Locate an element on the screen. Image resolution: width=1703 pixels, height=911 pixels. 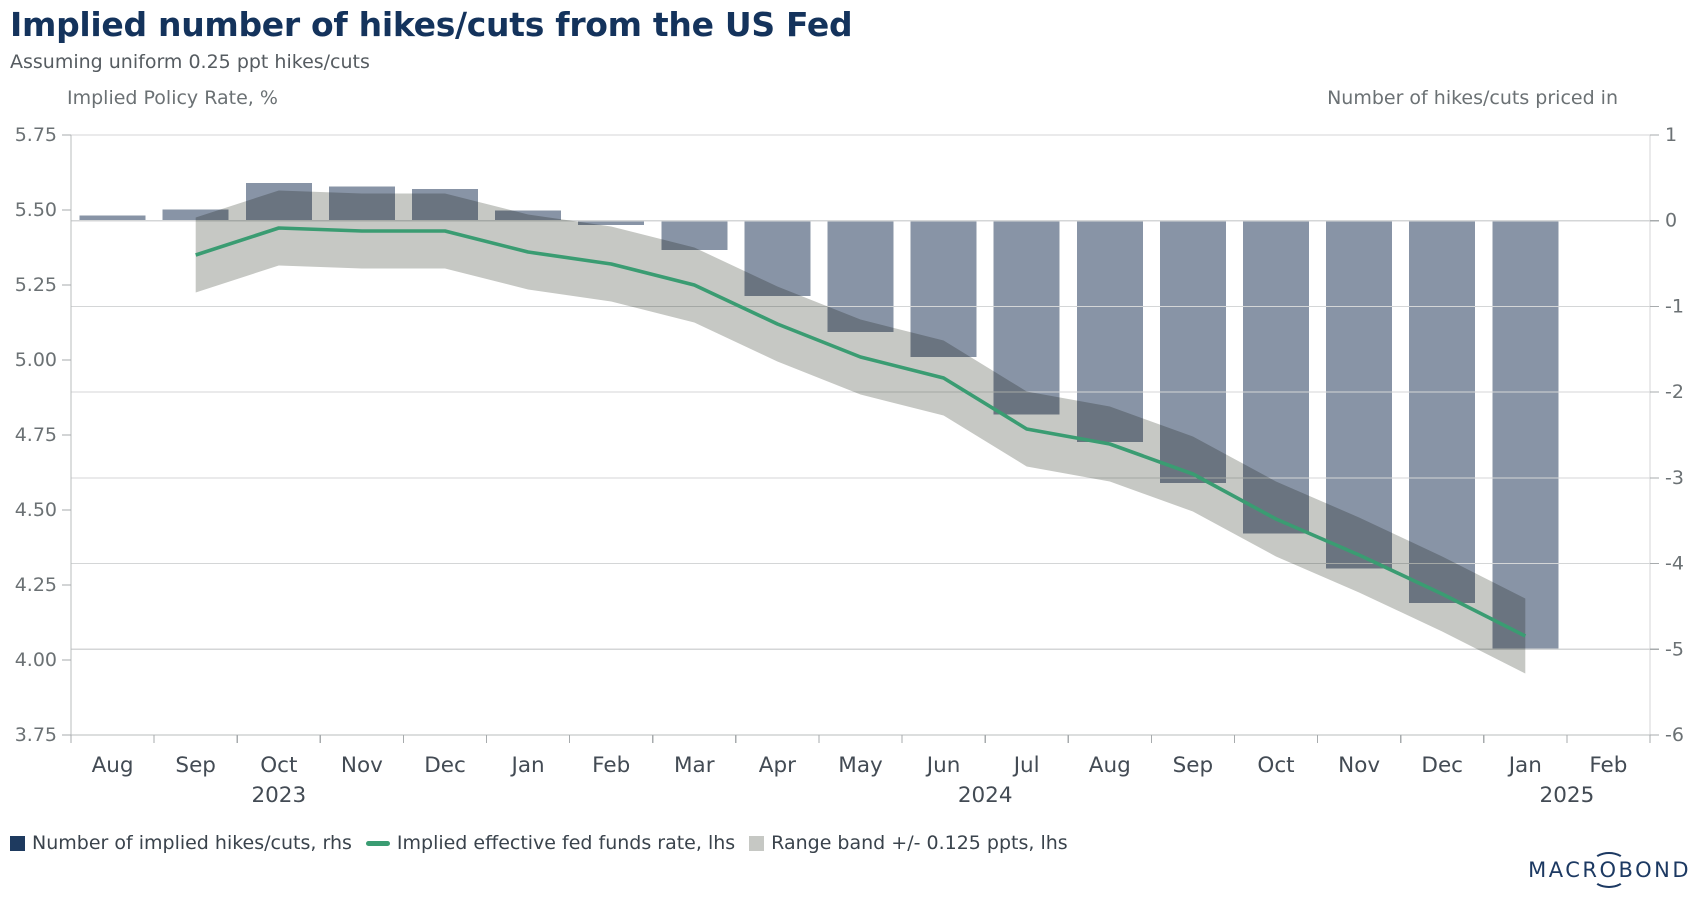
bar-dec-2024 is located at coordinates (1442, 411).